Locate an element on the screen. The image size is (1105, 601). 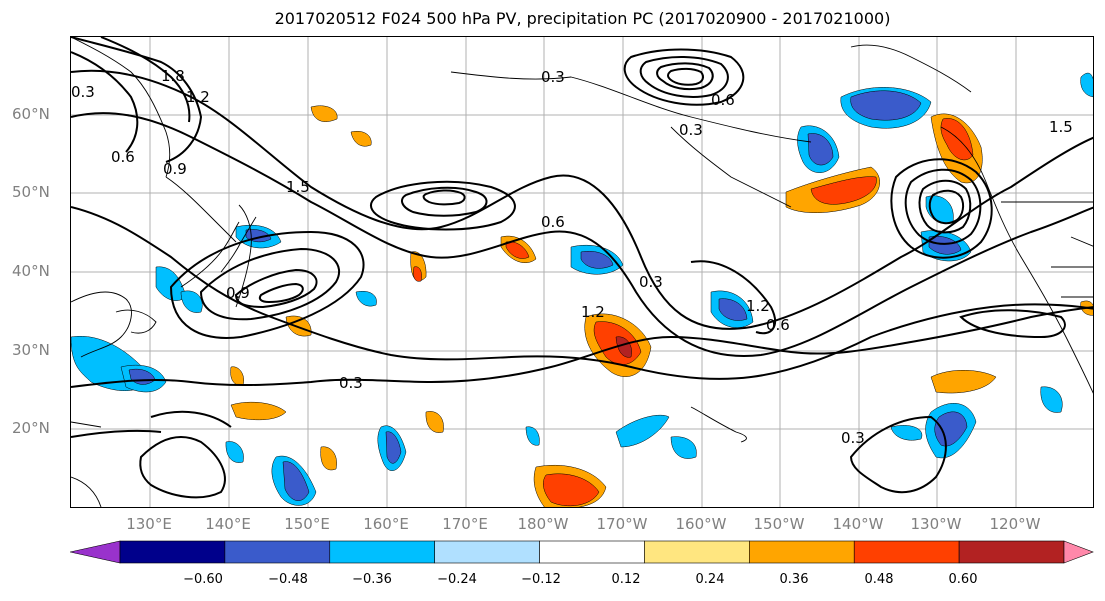
colorbar-tick-label: −0.48 is located at coordinates (288, 579).